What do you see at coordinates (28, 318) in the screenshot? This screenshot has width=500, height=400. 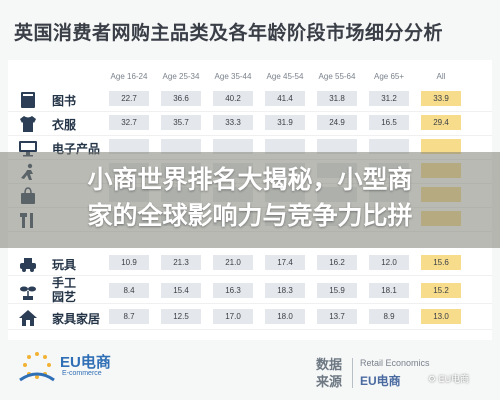 I see `house-icon` at bounding box center [28, 318].